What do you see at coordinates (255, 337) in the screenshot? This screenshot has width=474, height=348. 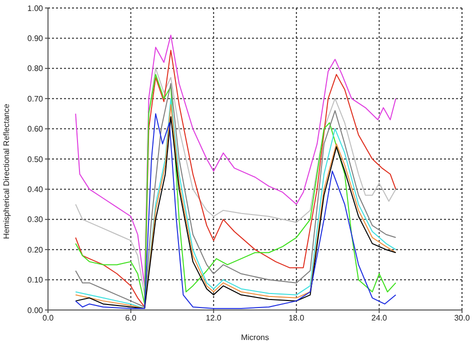 I see `x-axis-title: Microns` at bounding box center [255, 337].